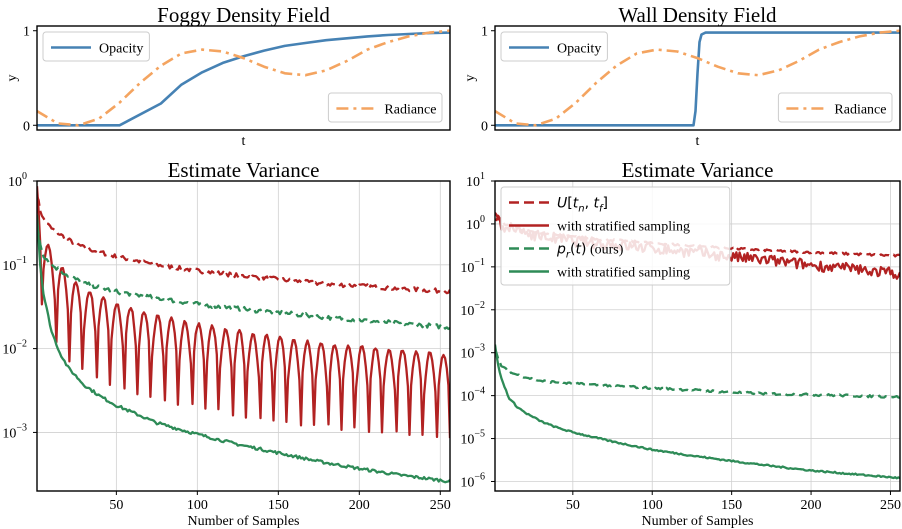 The image size is (902, 529). I want to click on chart-foggy: Foggy Density Field 0 1 t y Opacity Radiance, so click(228, 76).